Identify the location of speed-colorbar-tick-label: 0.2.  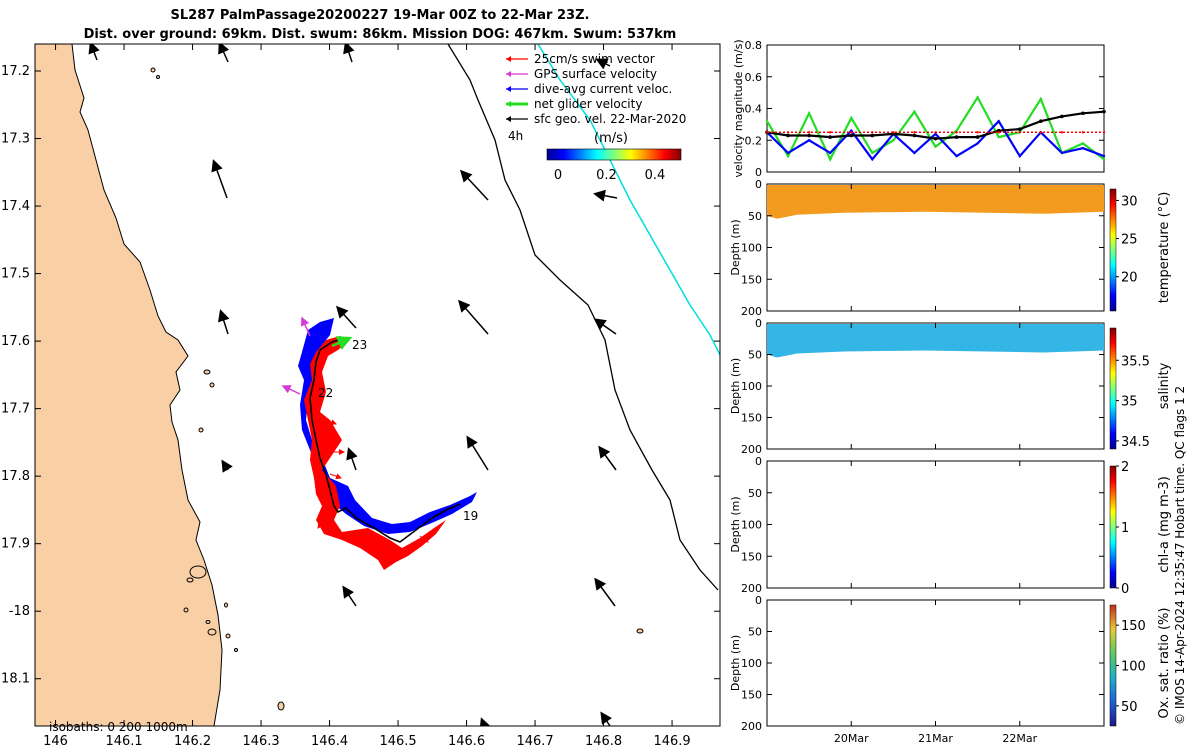
(606, 175).